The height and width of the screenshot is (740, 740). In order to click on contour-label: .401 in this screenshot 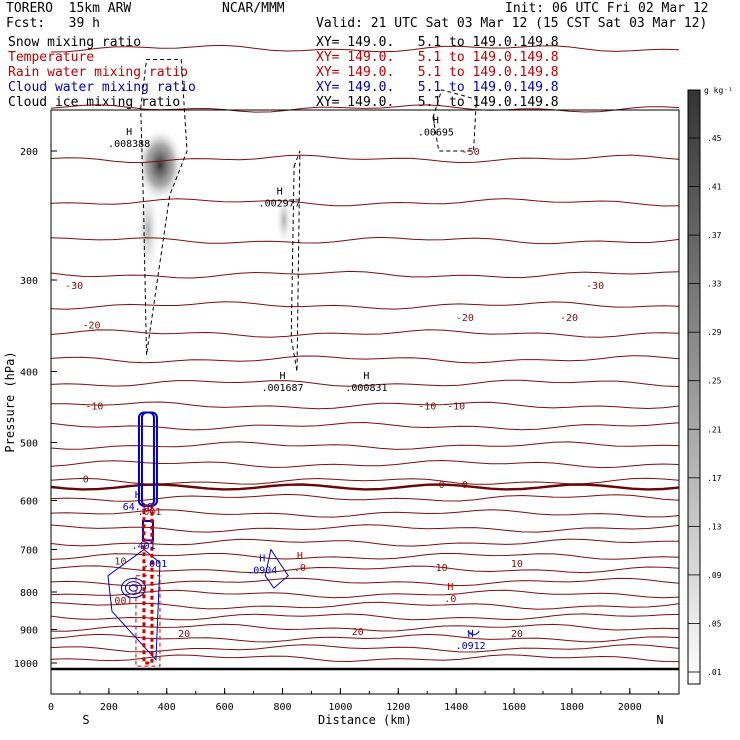, I will do `click(144, 546)`.